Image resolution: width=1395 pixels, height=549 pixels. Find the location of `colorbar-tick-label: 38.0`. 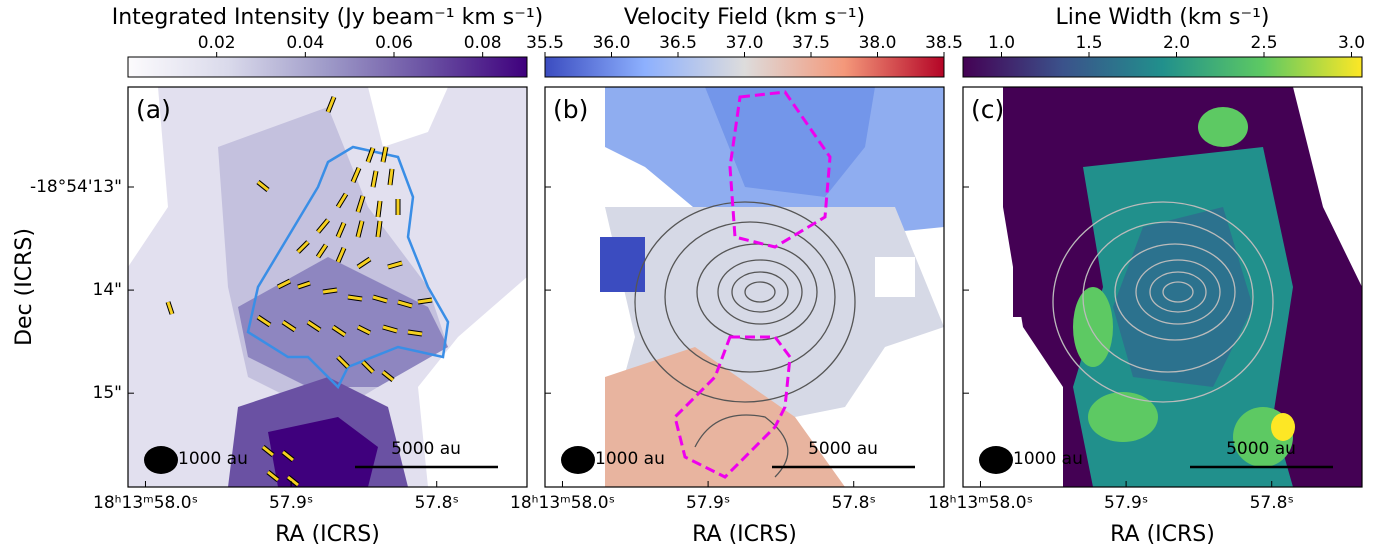

colorbar-tick-label: 38.0 is located at coordinates (878, 43).